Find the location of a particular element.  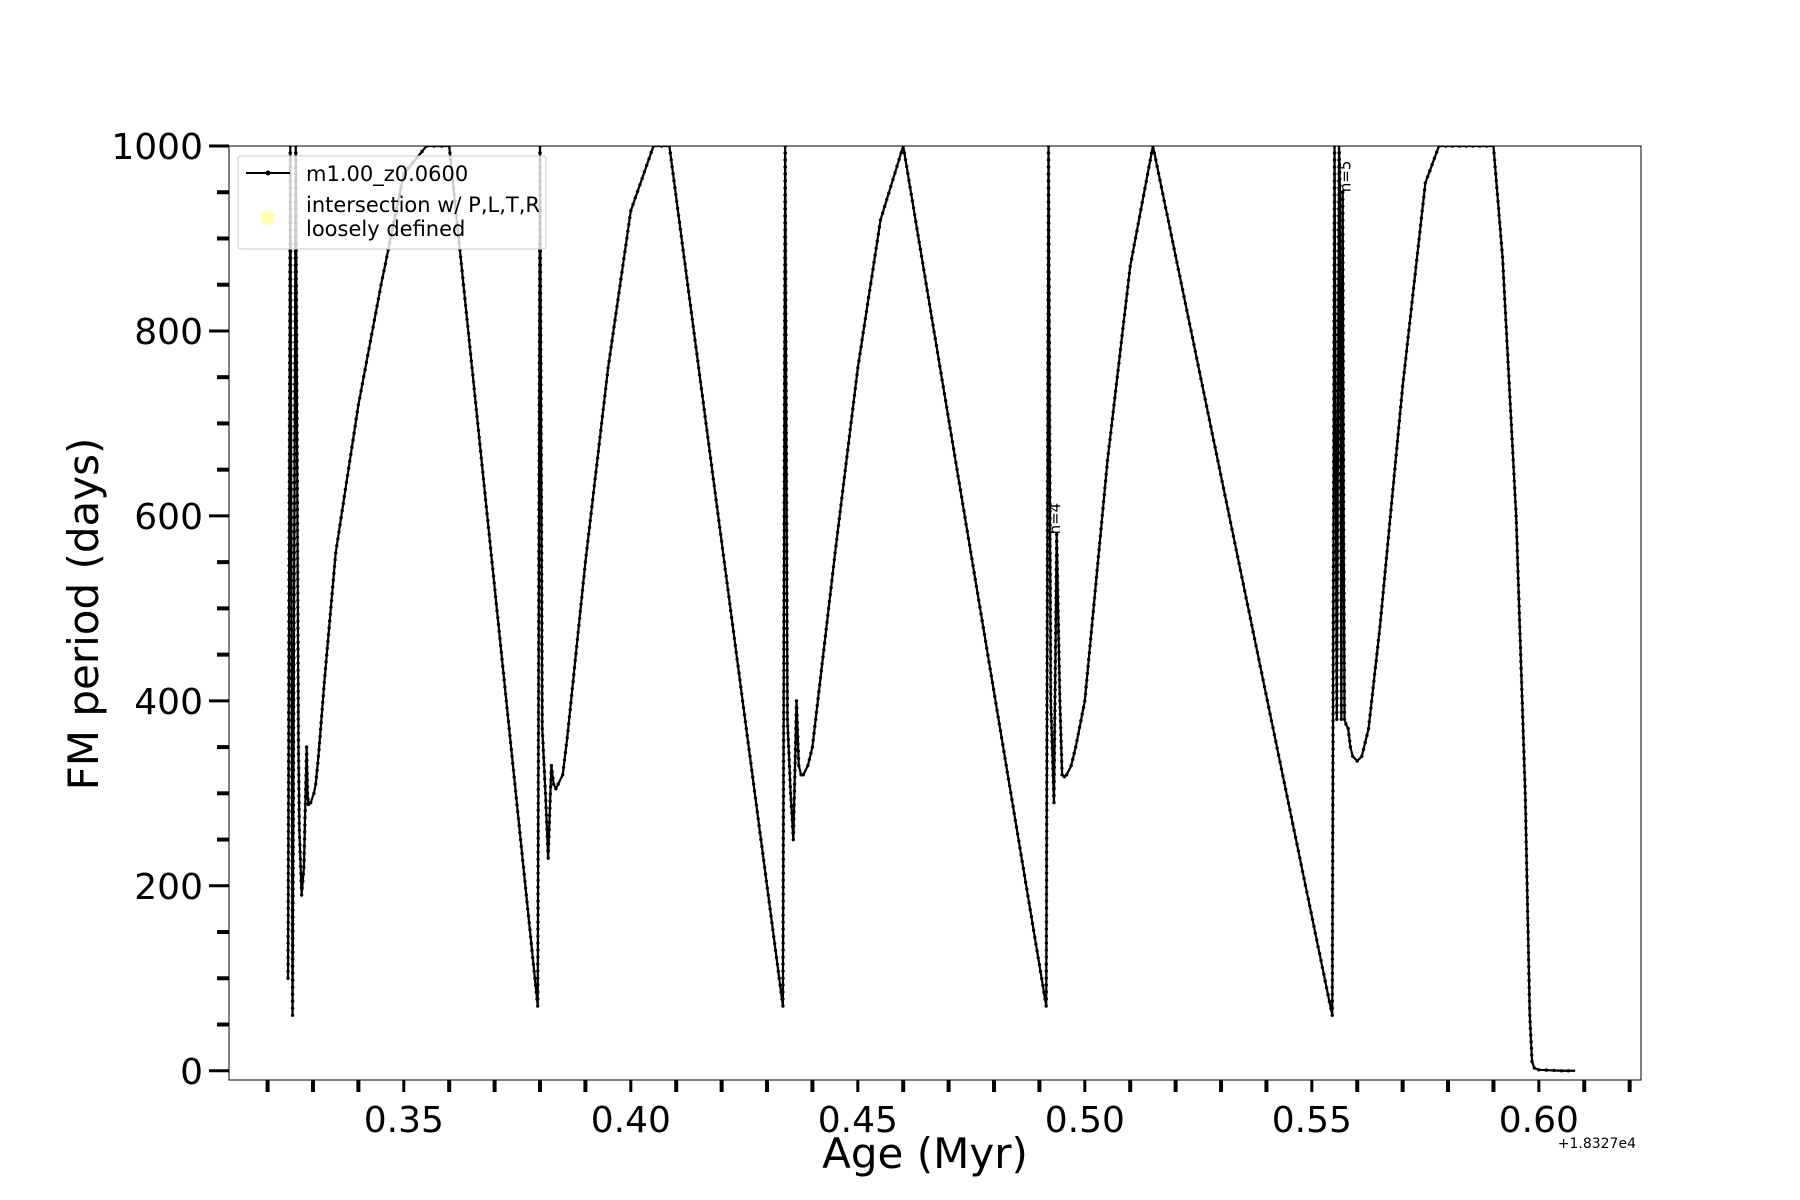

x-tick-label: 0.45 is located at coordinates (858, 1120).